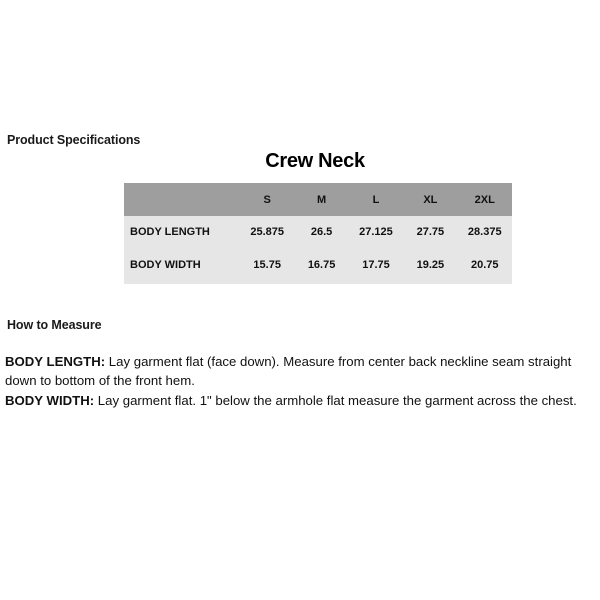 The image size is (600, 600). What do you see at coordinates (54, 325) in the screenshot?
I see `how-to-measure-heading: How to Measure` at bounding box center [54, 325].